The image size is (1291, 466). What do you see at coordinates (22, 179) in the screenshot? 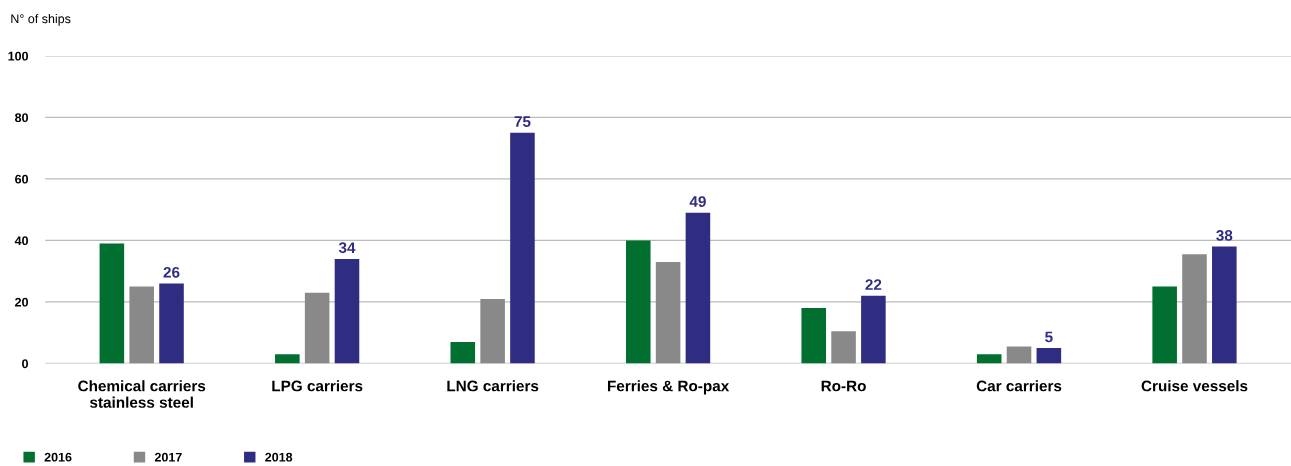
I see `y-tick-label: 60` at bounding box center [22, 179].